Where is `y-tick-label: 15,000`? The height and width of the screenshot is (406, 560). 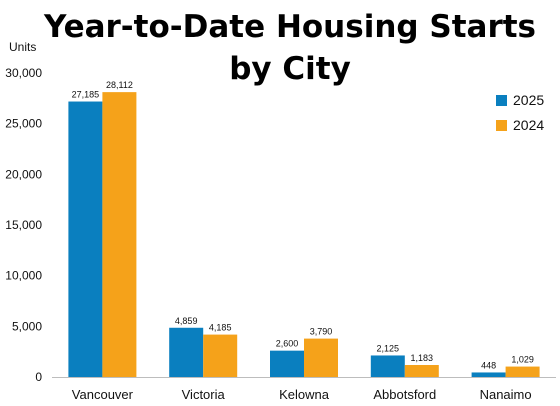 y-tick-label: 15,000 is located at coordinates (23, 225).